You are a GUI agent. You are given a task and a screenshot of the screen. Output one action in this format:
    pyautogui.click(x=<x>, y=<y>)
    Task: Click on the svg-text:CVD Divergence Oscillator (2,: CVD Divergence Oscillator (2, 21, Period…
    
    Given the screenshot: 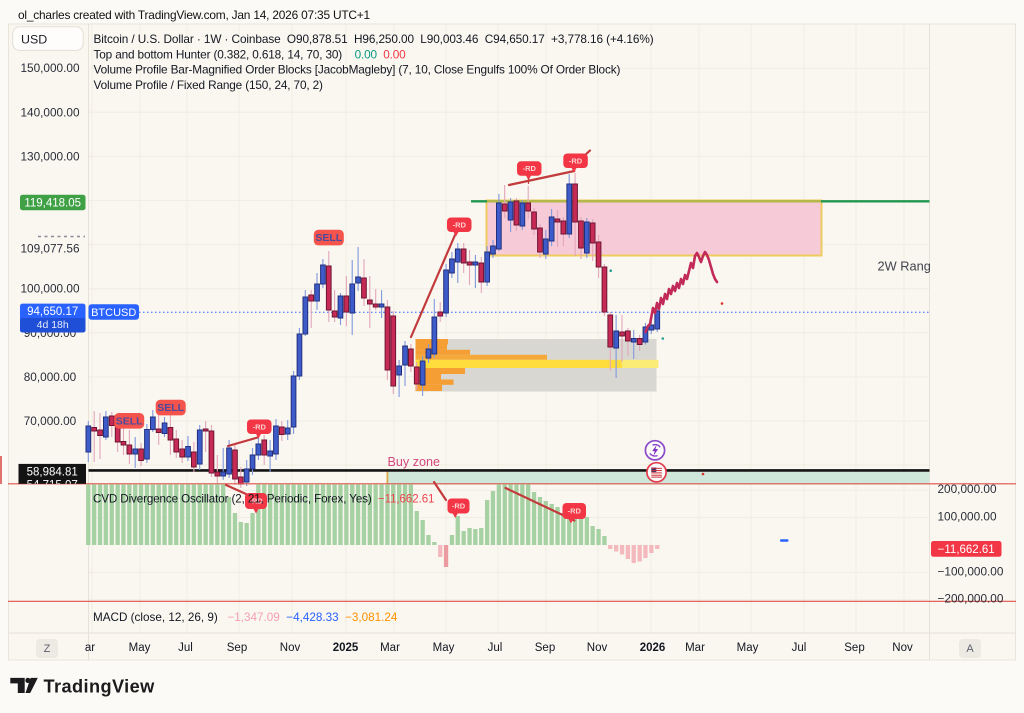 What is the action you would take?
    pyautogui.click(x=263, y=498)
    